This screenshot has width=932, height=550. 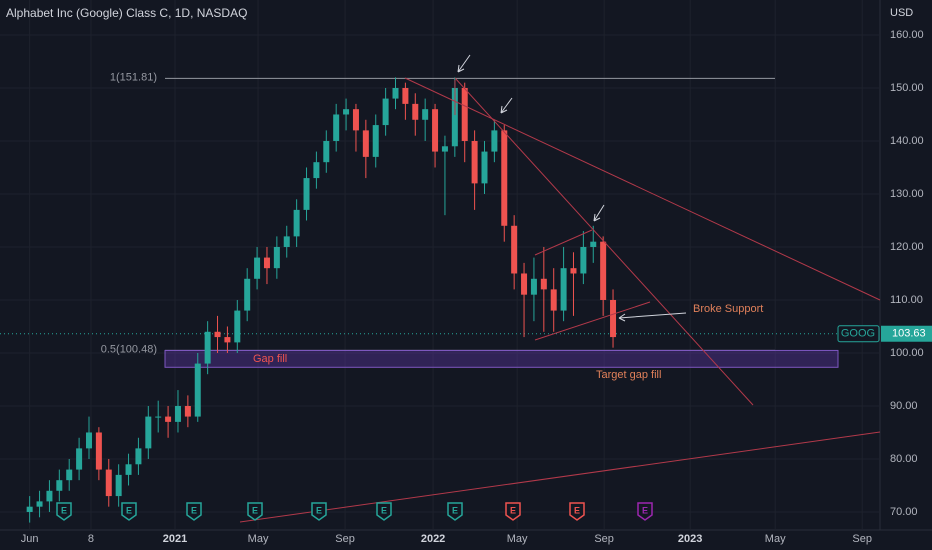 I want to click on y-tick-label: 100.00, so click(x=907, y=353).